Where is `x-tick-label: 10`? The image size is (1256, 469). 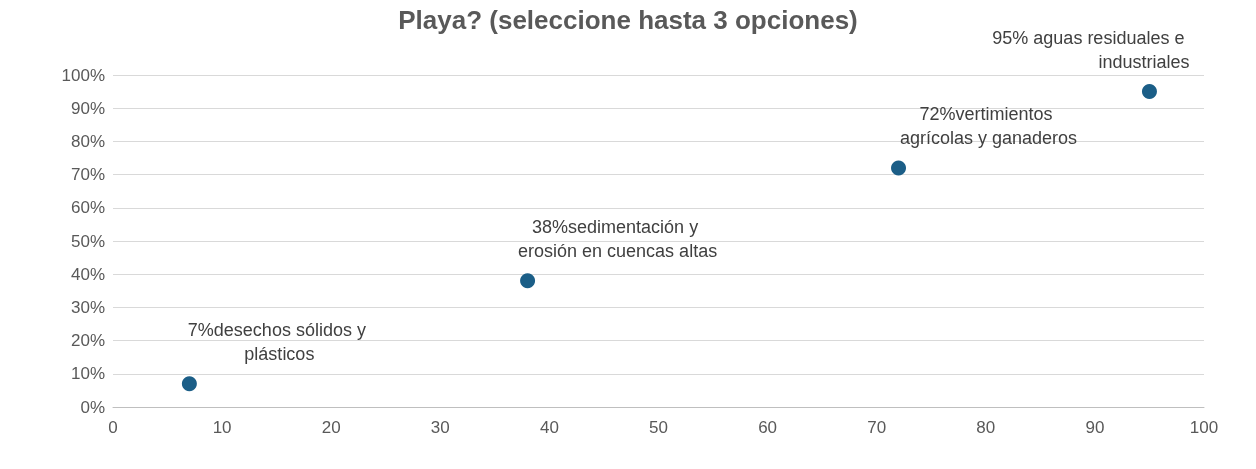
x-tick-label: 10 is located at coordinates (222, 427).